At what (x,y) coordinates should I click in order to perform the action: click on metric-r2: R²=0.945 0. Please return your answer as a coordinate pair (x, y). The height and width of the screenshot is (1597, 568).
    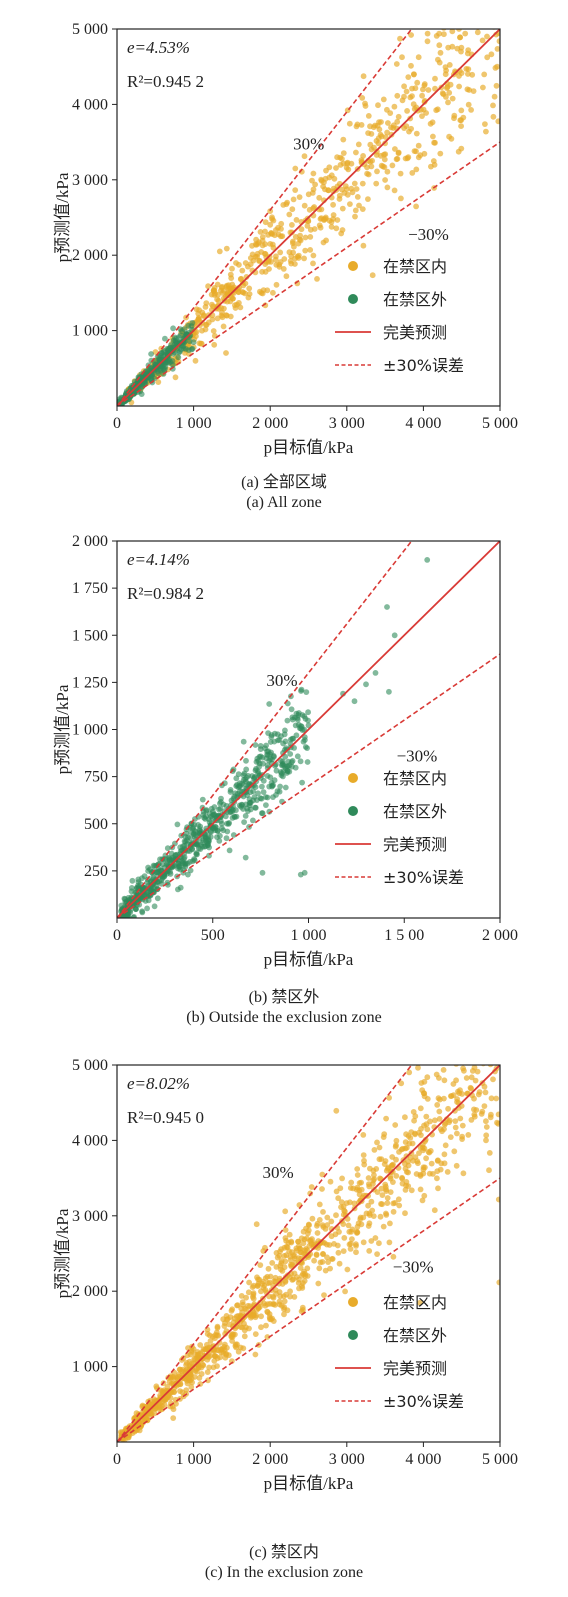
    Looking at the image, I should click on (165, 1117).